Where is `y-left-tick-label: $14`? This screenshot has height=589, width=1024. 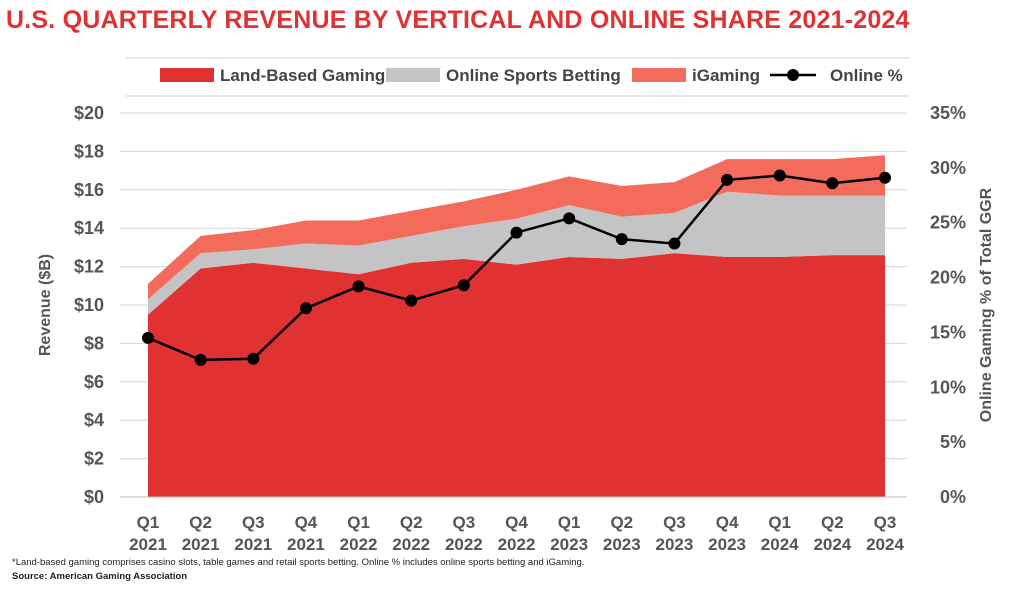
y-left-tick-label: $14 is located at coordinates (89, 228).